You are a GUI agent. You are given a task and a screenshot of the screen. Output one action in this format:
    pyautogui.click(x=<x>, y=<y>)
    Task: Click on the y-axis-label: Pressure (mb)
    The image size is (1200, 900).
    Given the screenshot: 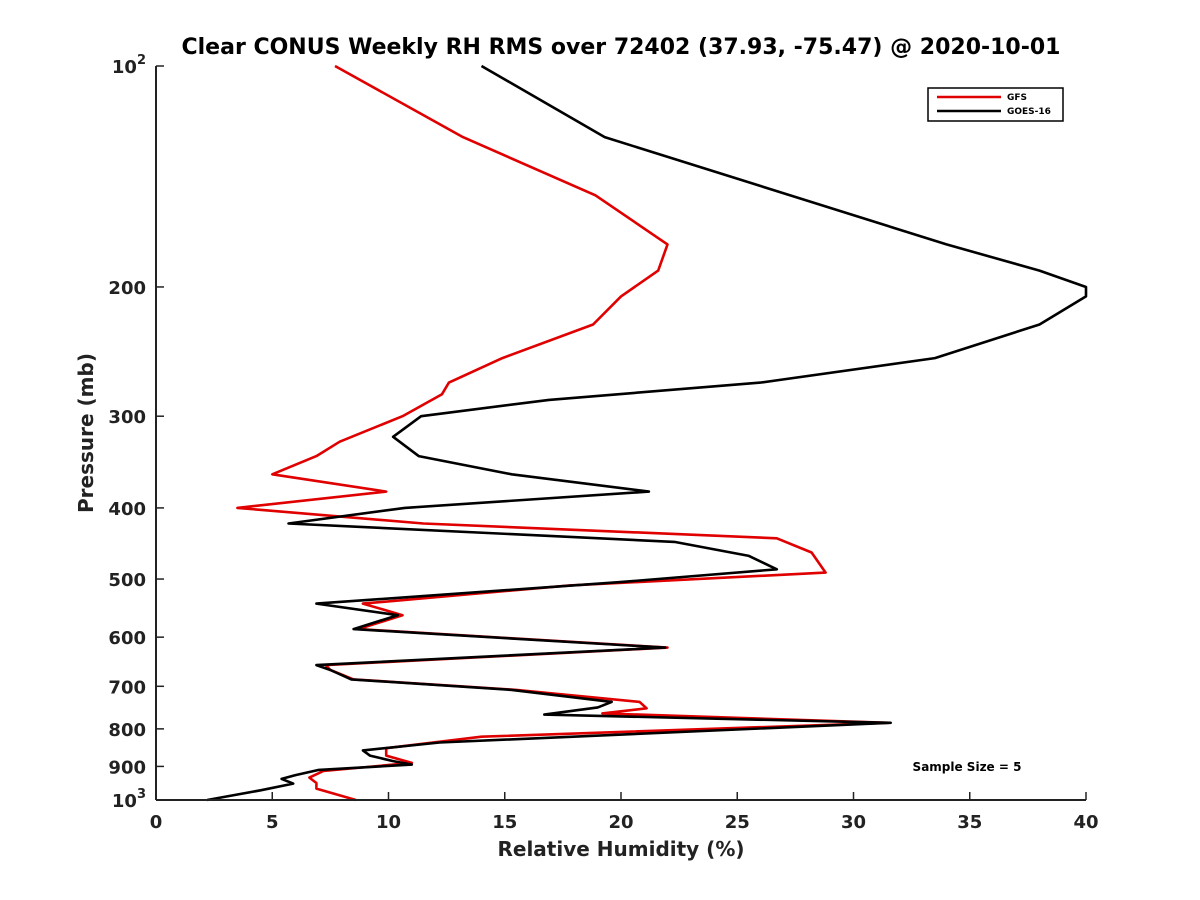 What is the action you would take?
    pyautogui.click(x=86, y=433)
    